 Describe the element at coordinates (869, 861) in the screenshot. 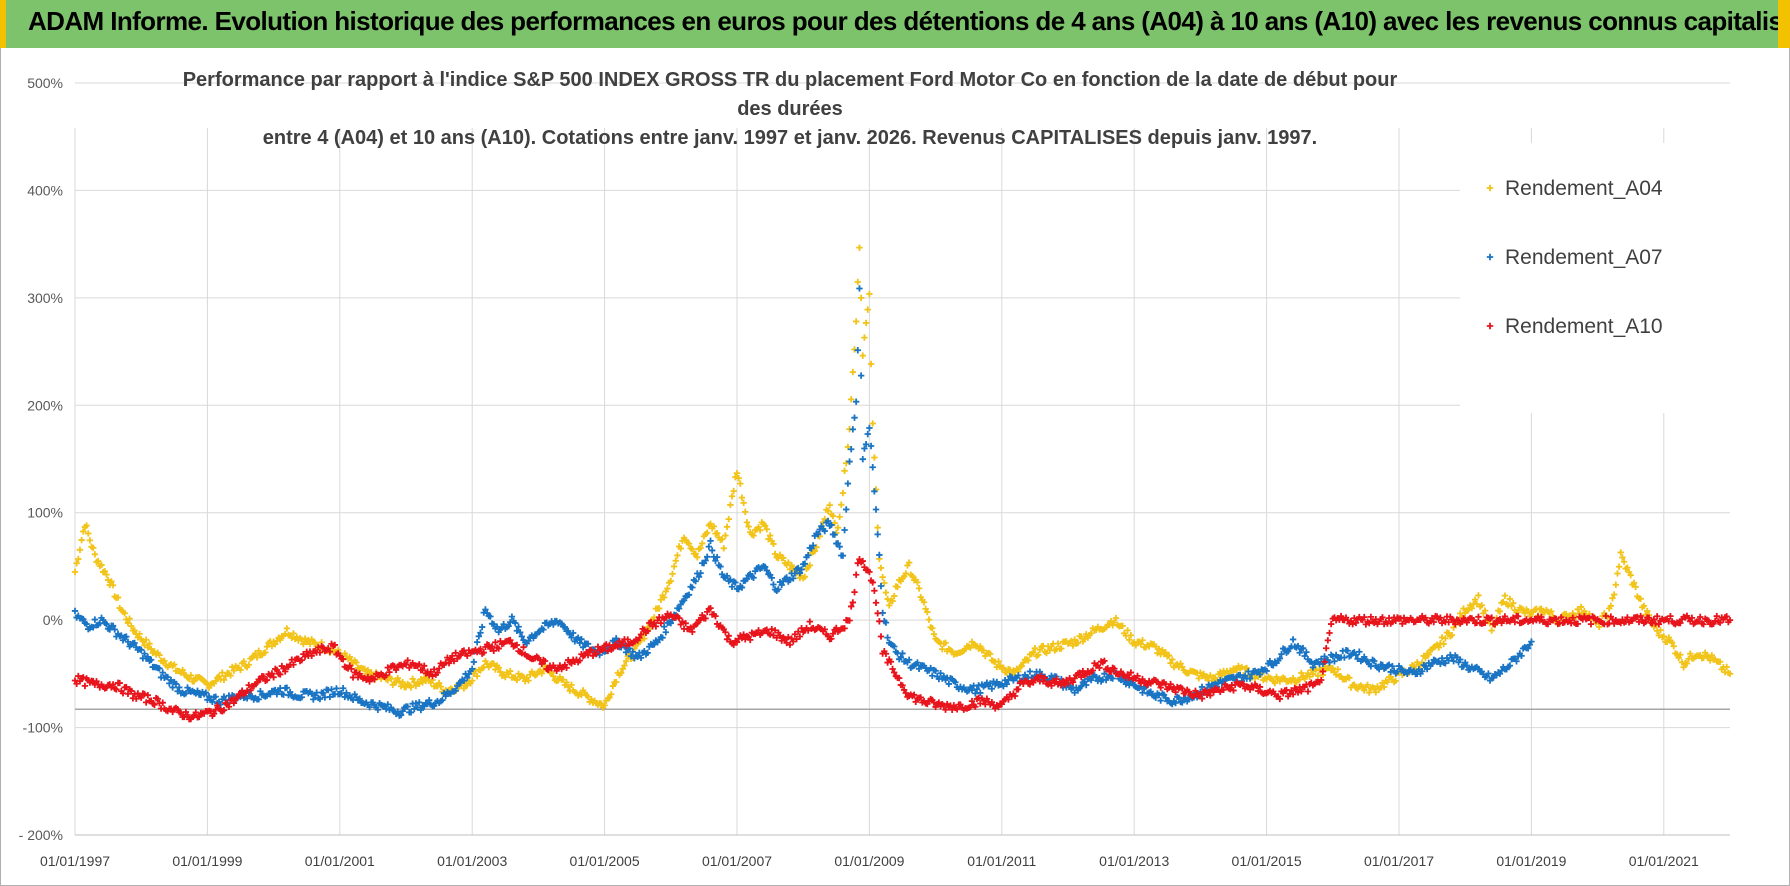

I see `x-tick-label: 01/01/2009` at that location.